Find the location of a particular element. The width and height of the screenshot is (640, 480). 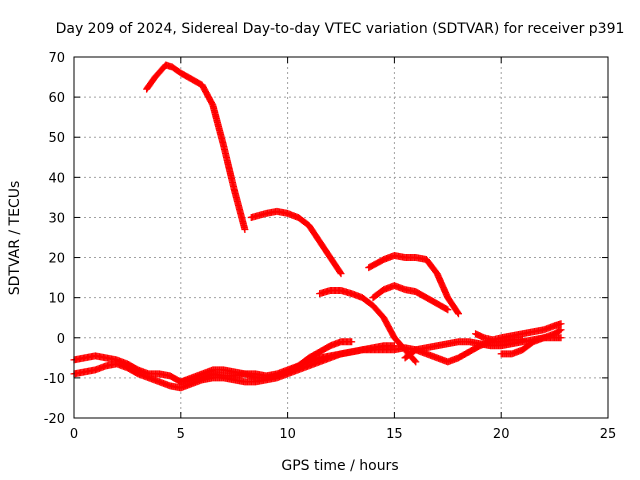

y-axis-label: SDTVAR / TECUs is located at coordinates (15, 238).